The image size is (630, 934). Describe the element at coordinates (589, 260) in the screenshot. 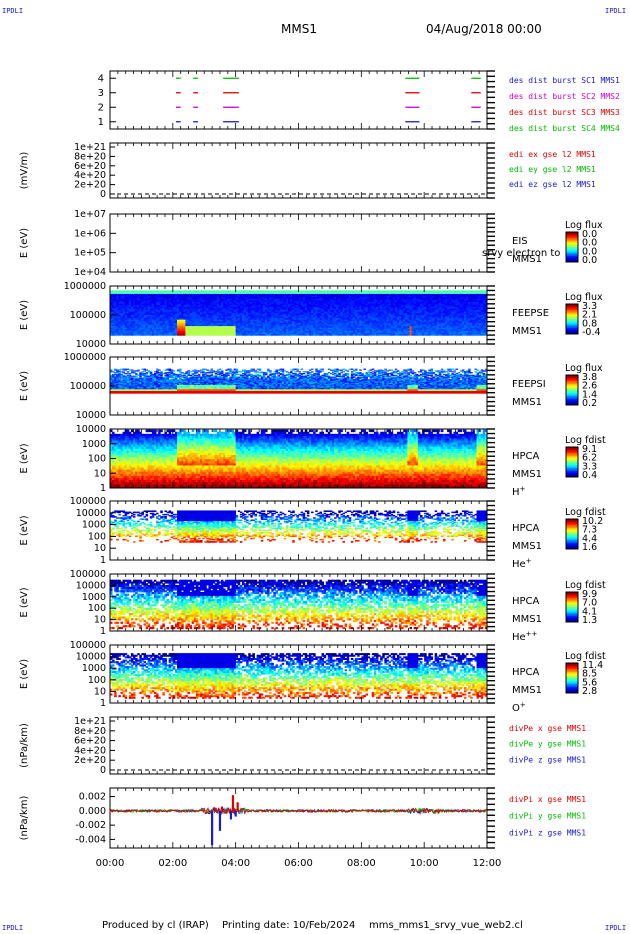

I see `eis-panel-colorbar-tick: 0.0` at that location.